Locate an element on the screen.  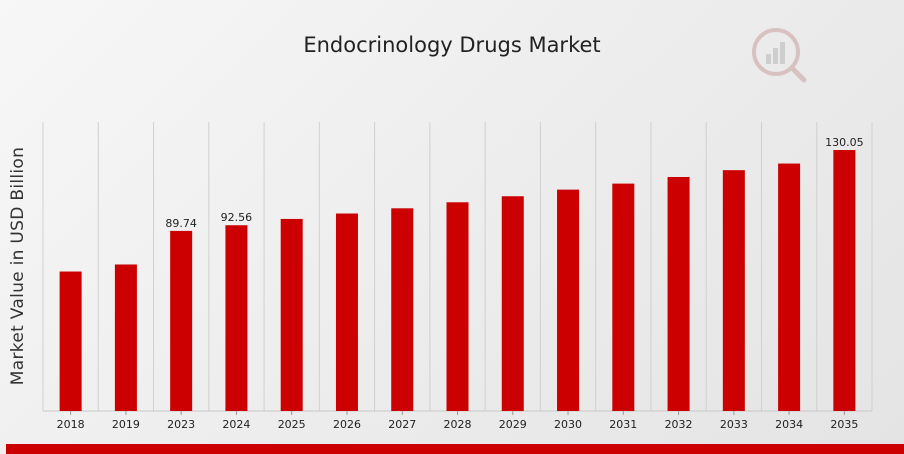
bar-2031 is located at coordinates (623, 297).